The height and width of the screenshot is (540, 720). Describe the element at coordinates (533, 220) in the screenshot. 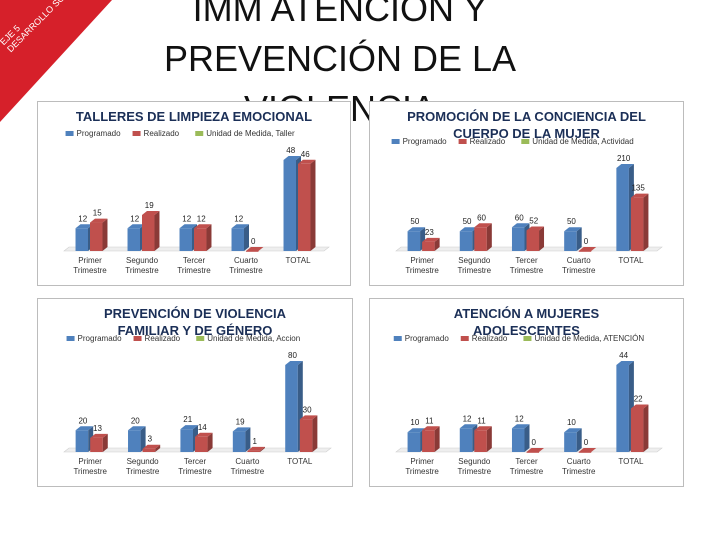

I see `data-label: 52` at that location.